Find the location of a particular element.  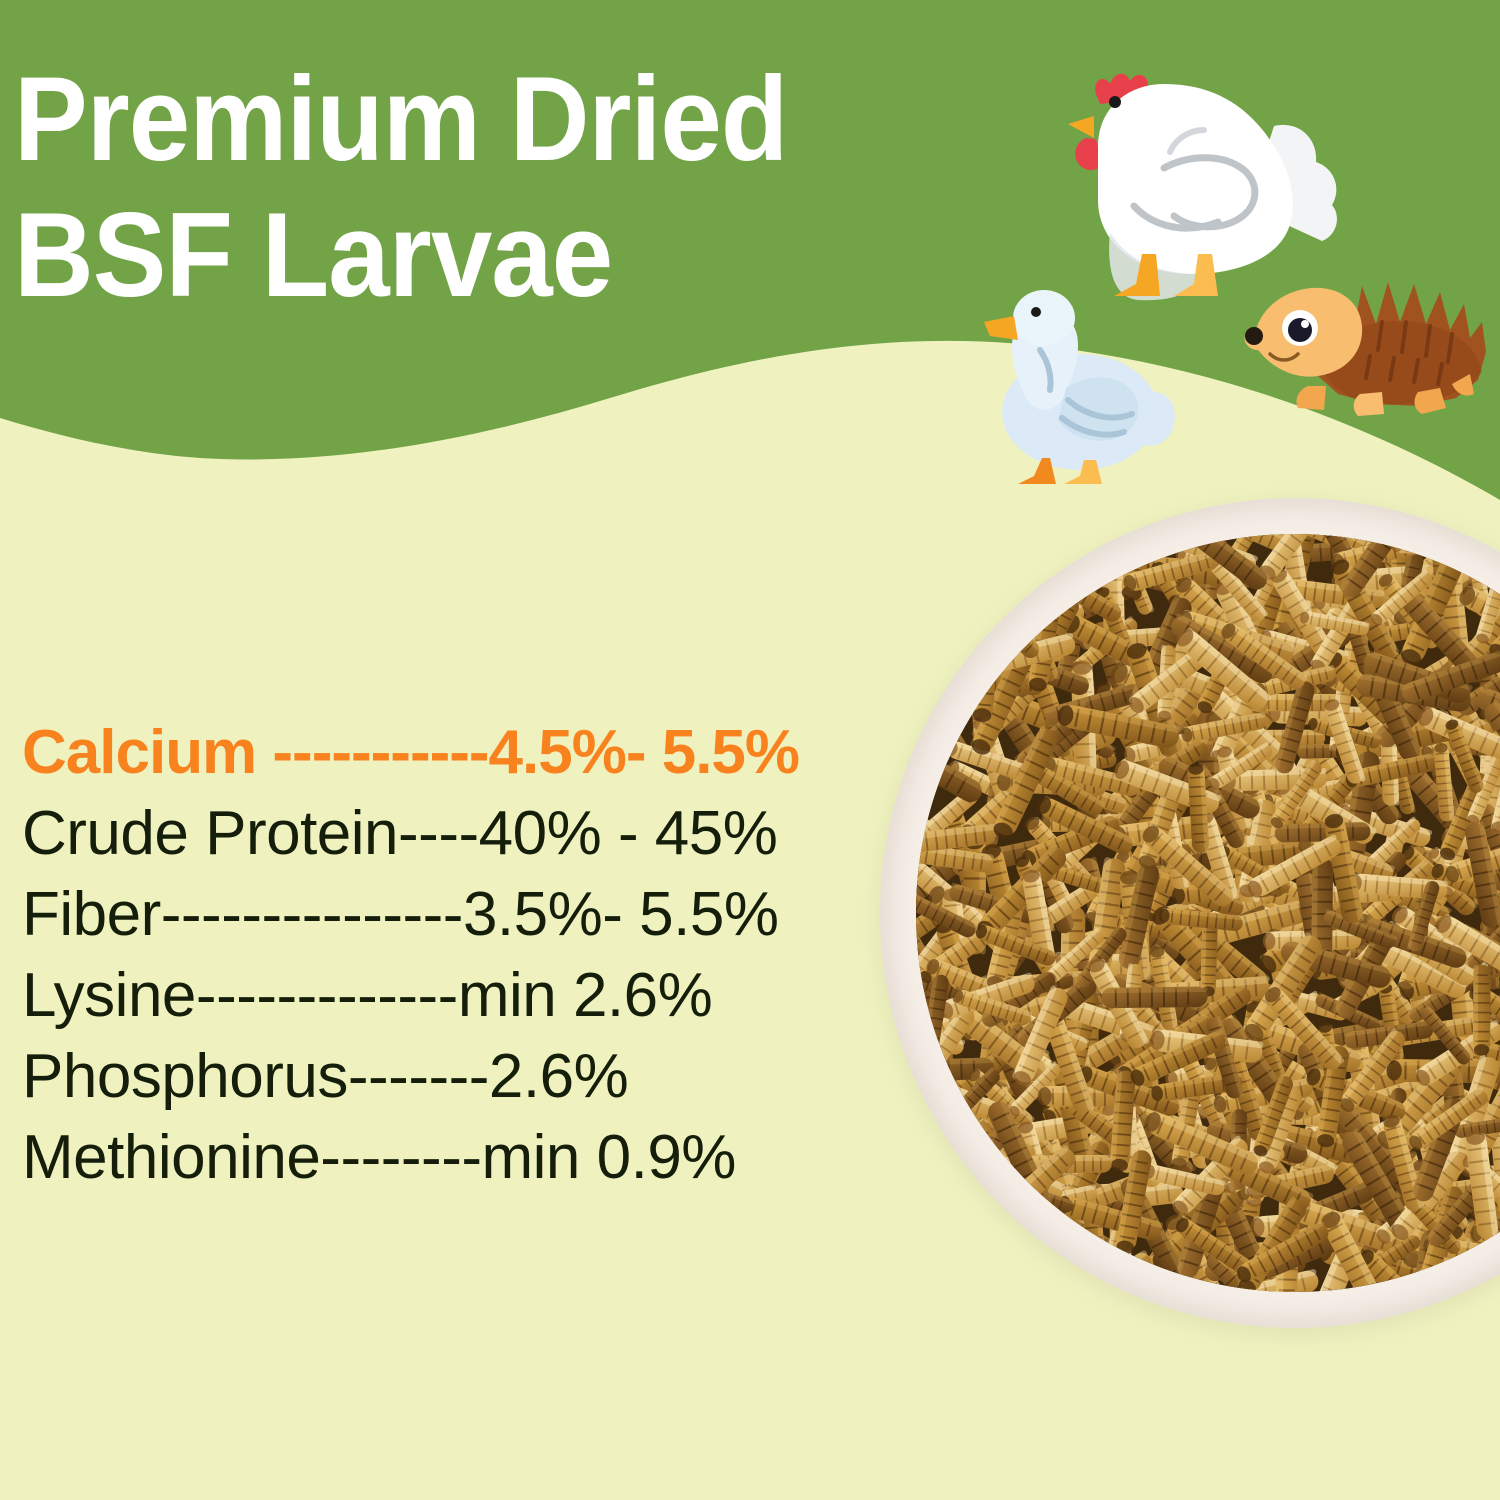

nutrition-row-crude-protein: Crude Protein----40% - 45% is located at coordinates (400, 833).